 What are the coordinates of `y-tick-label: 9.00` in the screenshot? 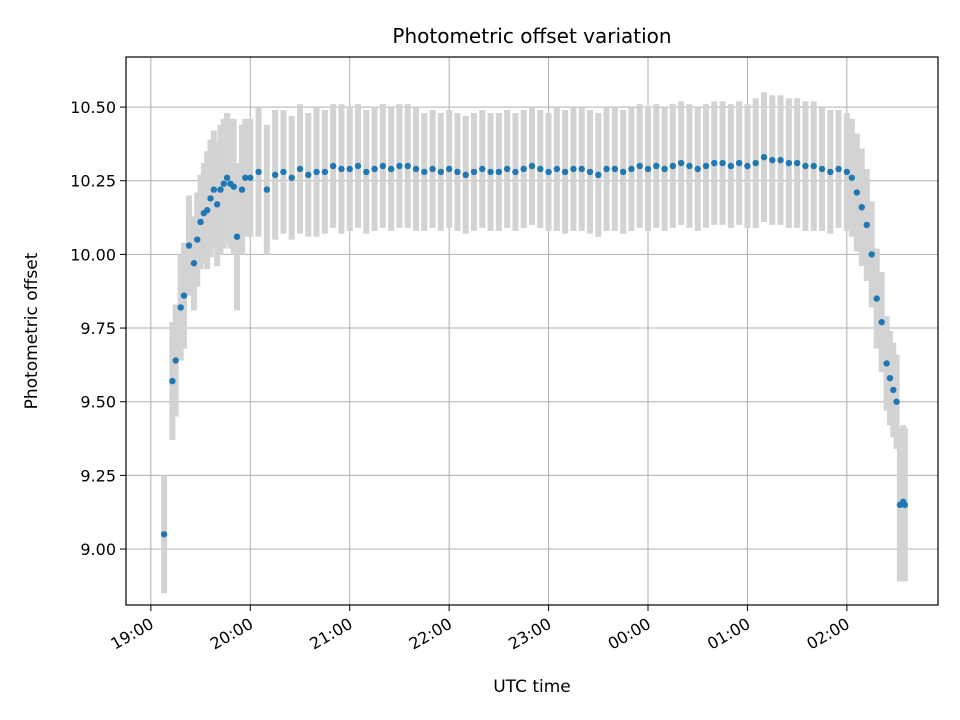 It's located at (98, 549).